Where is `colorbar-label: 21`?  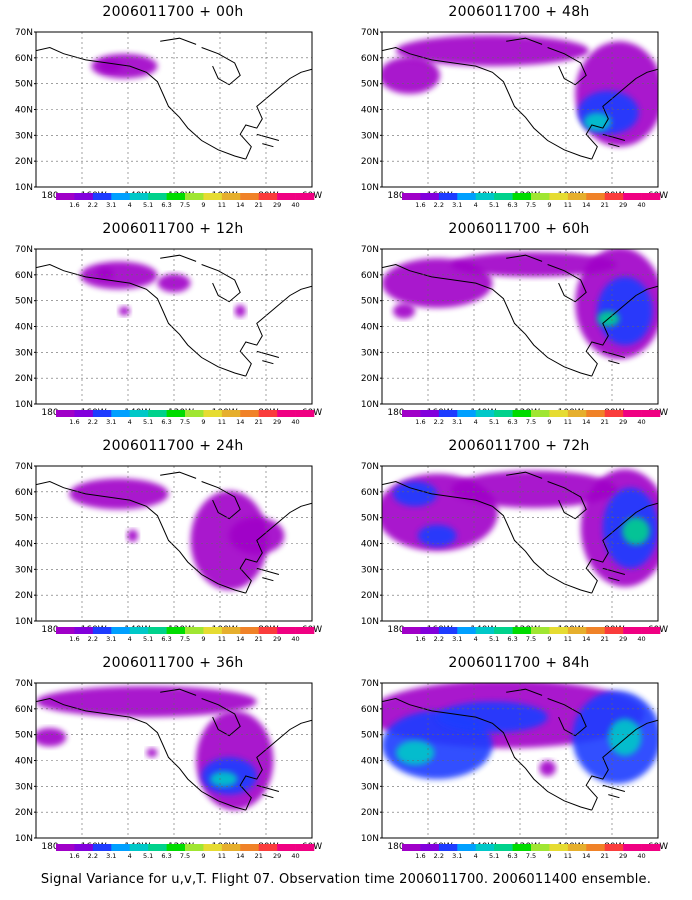 colorbar-label: 21 is located at coordinates (605, 639).